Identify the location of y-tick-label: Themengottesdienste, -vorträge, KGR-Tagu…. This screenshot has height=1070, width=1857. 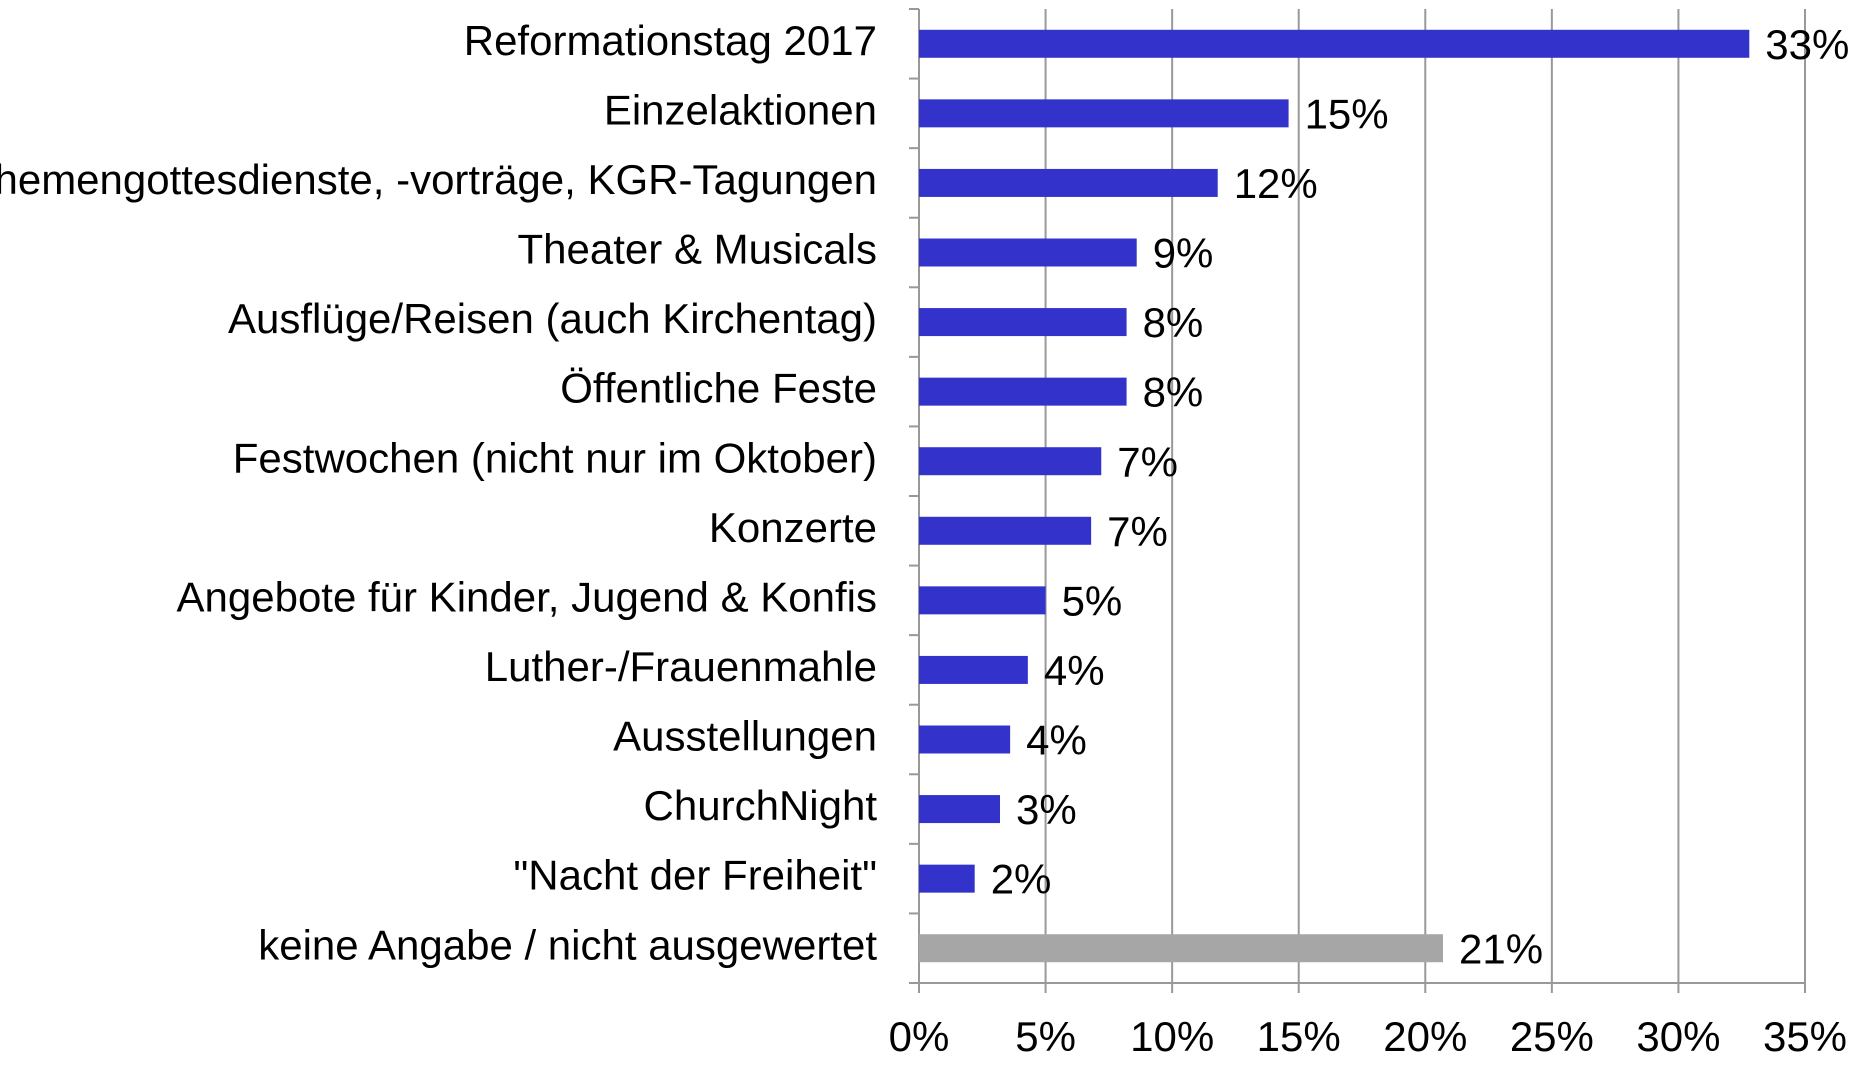
(438, 179).